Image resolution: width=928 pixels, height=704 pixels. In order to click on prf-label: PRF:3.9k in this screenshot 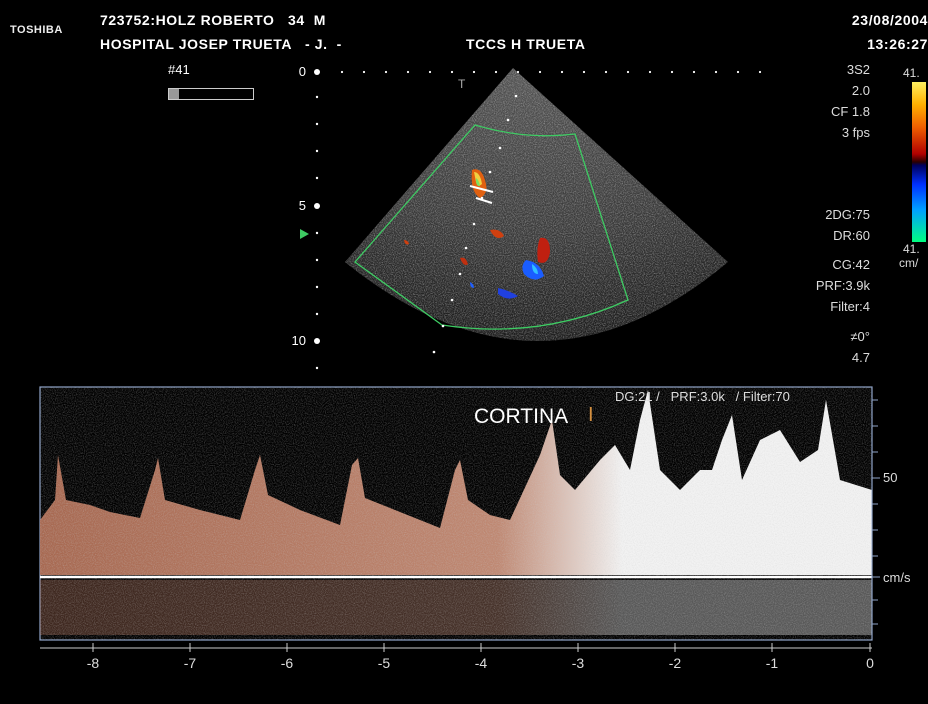, I will do `click(842, 285)`.